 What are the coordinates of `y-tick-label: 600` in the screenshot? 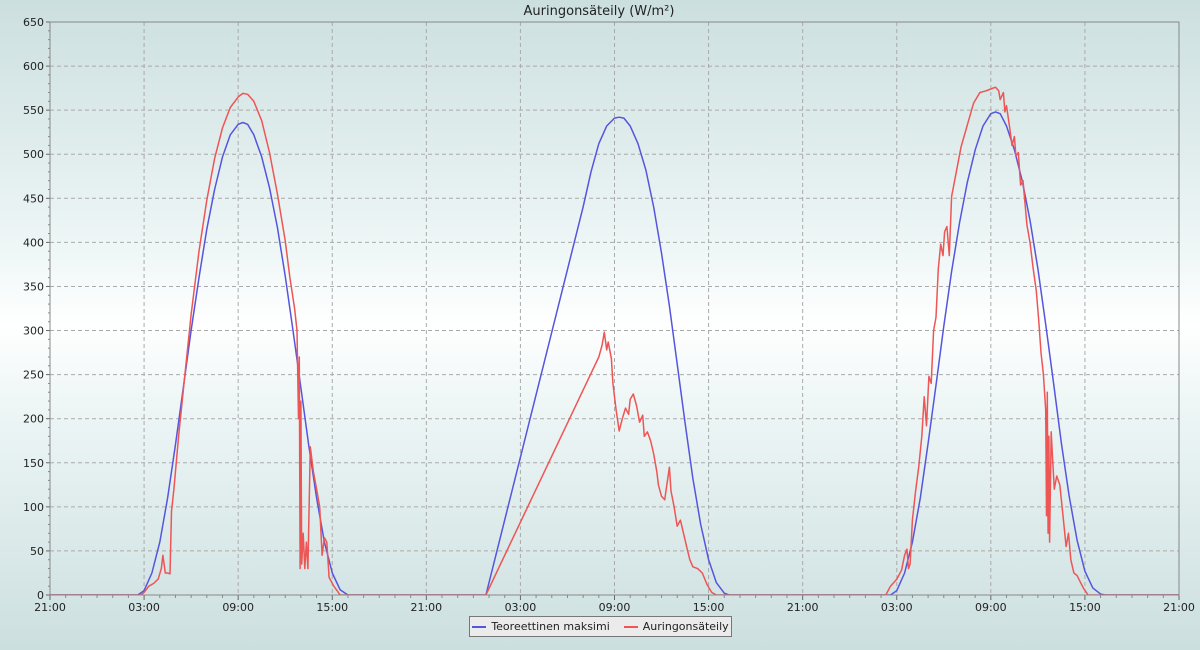 It's located at (33, 66).